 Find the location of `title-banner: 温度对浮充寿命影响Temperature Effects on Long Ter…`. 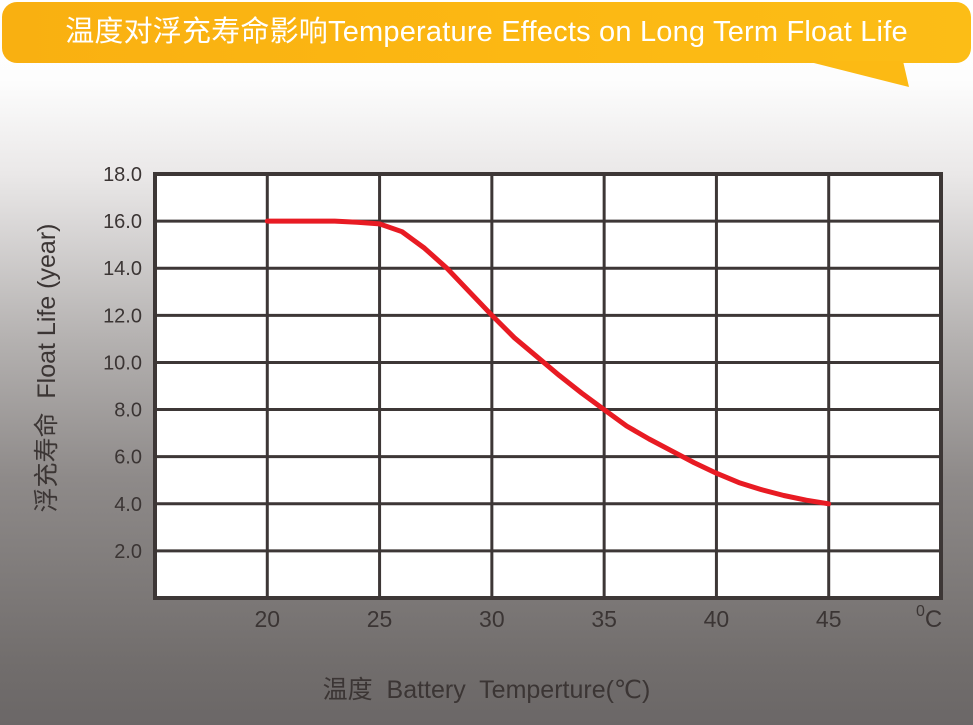

title-banner: 温度对浮充寿命影响Temperature Effects on Long Ter… is located at coordinates (486, 32).